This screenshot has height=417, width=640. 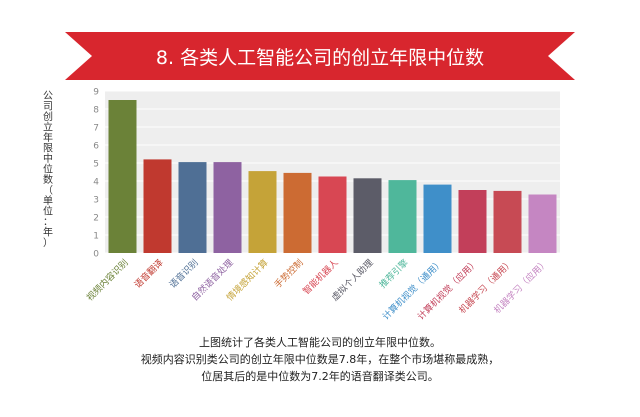 What do you see at coordinates (96, 147) in the screenshot?
I see `y-tick-label: 6` at bounding box center [96, 147].